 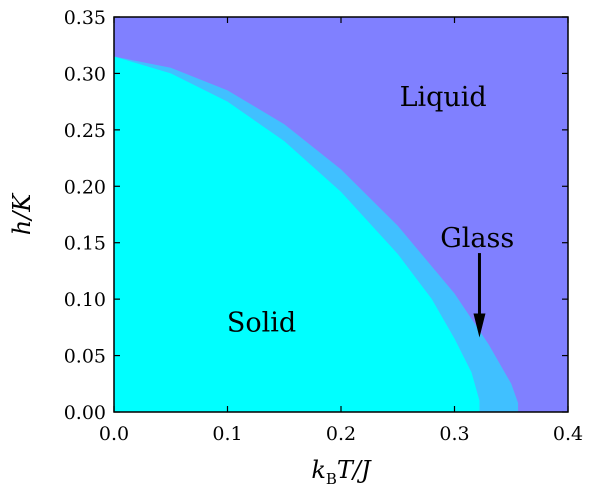 What do you see at coordinates (331, 478) in the screenshot?
I see `x-axis-label-subscript: B` at bounding box center [331, 478].